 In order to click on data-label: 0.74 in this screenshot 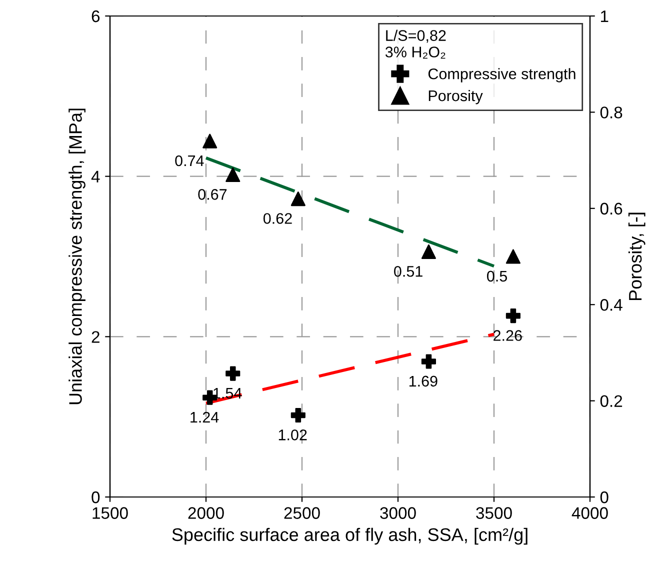, I will do `click(189, 160)`.